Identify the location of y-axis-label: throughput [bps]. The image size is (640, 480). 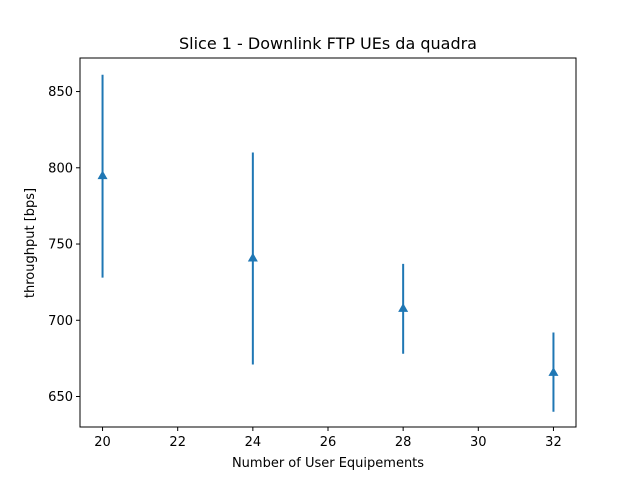
(30, 243).